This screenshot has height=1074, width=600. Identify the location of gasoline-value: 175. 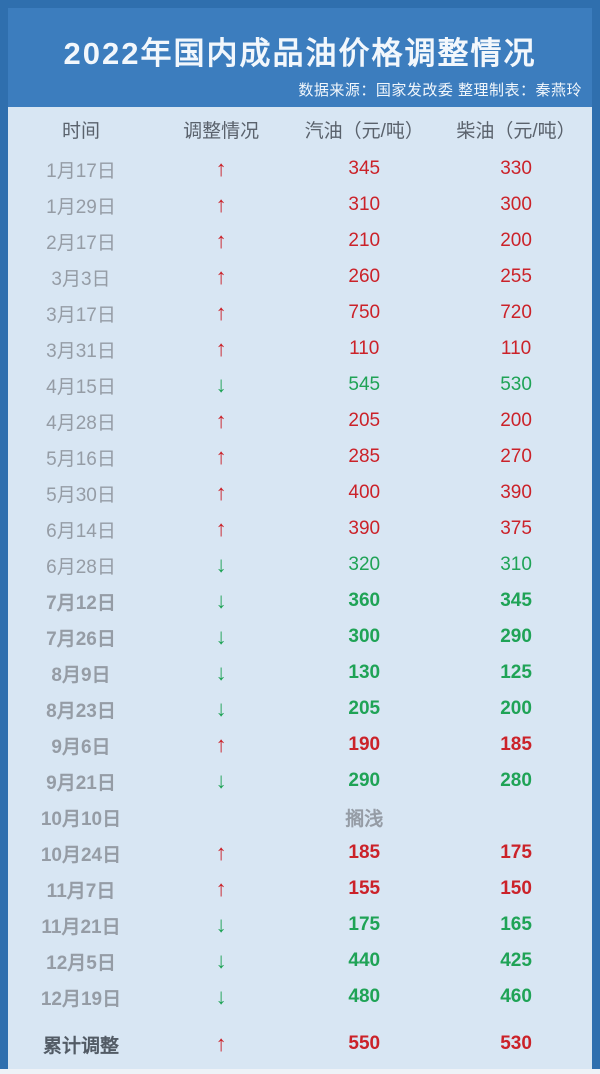
(364, 924).